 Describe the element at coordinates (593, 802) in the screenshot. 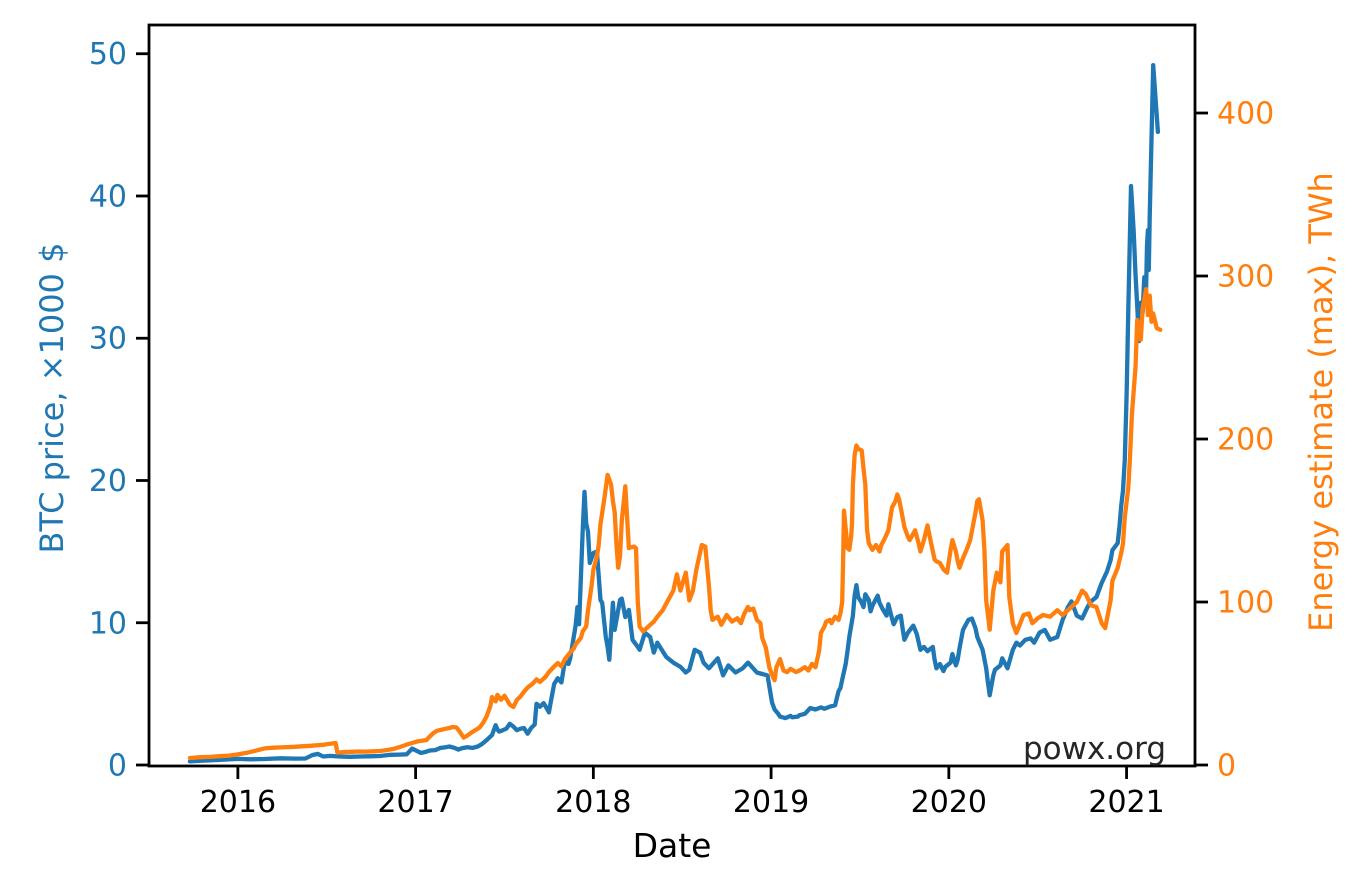

I see `x-tick-label: 2018` at that location.